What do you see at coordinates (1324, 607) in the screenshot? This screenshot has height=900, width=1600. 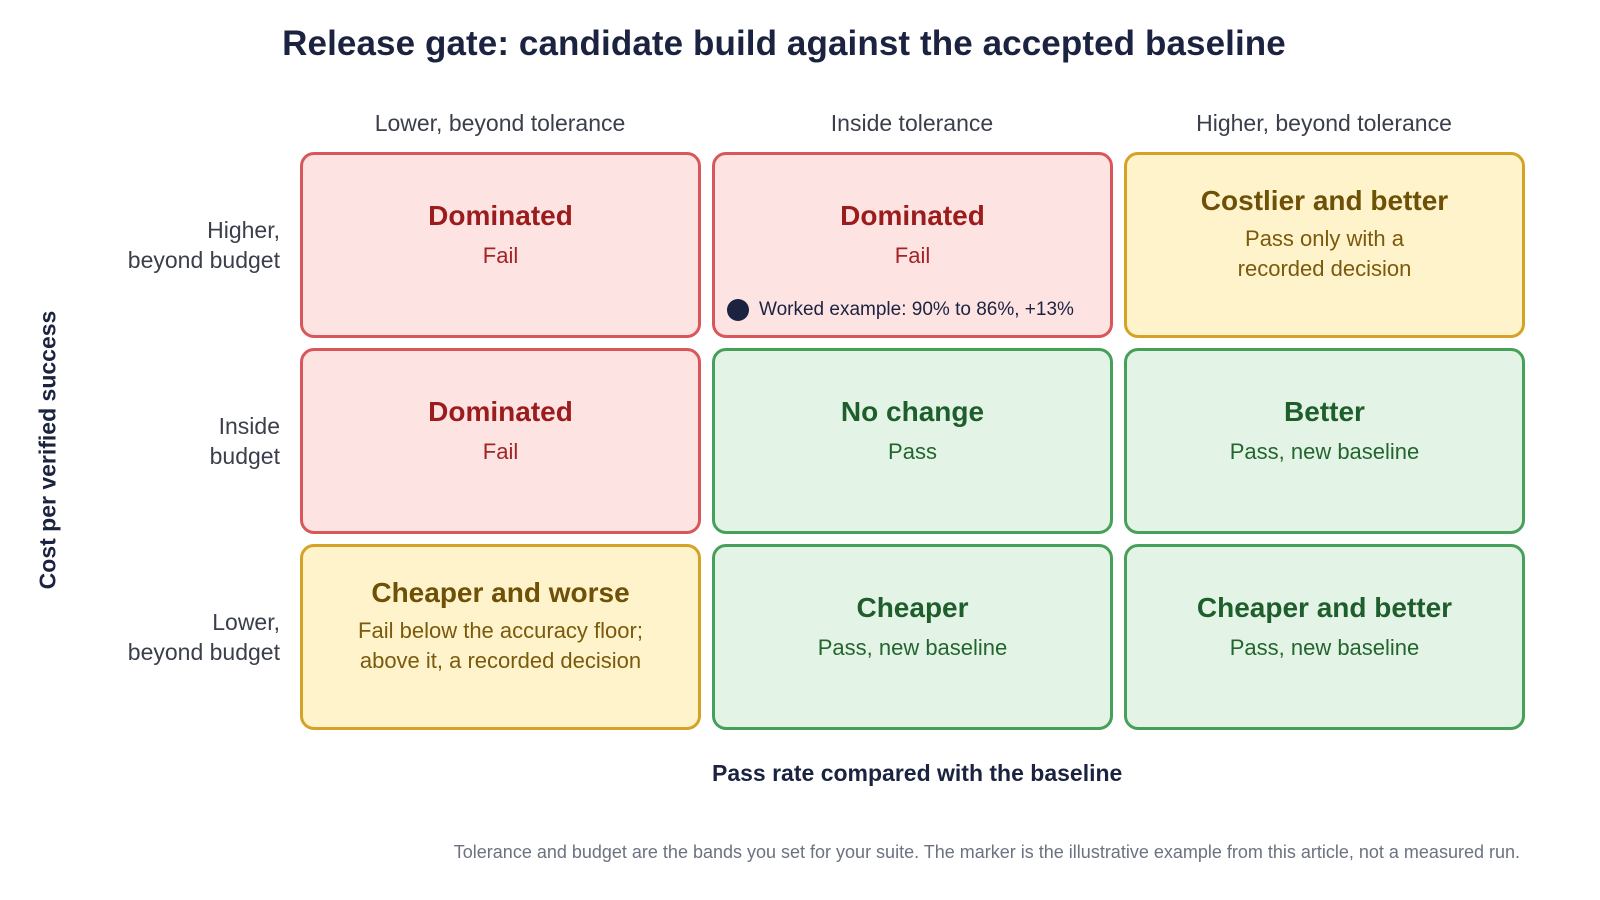 I see `cell-title: Cheaper and better` at bounding box center [1324, 607].